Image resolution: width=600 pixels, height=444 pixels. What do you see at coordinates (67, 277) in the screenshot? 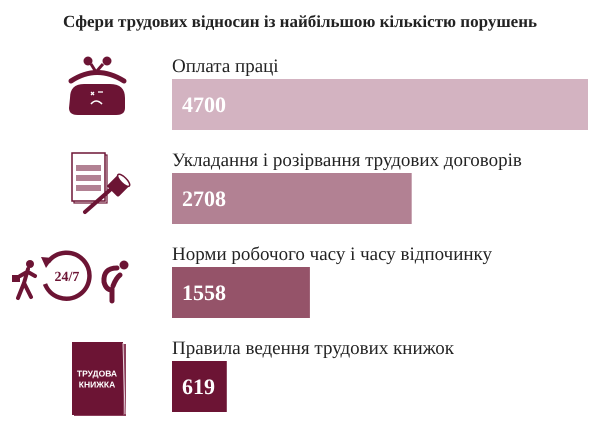
I see `text: 24/7` at bounding box center [67, 277].